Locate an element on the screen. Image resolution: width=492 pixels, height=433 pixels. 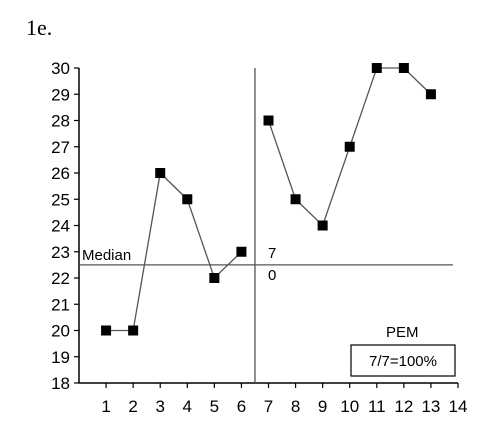
y-tick-label: 22 is located at coordinates (60, 278).